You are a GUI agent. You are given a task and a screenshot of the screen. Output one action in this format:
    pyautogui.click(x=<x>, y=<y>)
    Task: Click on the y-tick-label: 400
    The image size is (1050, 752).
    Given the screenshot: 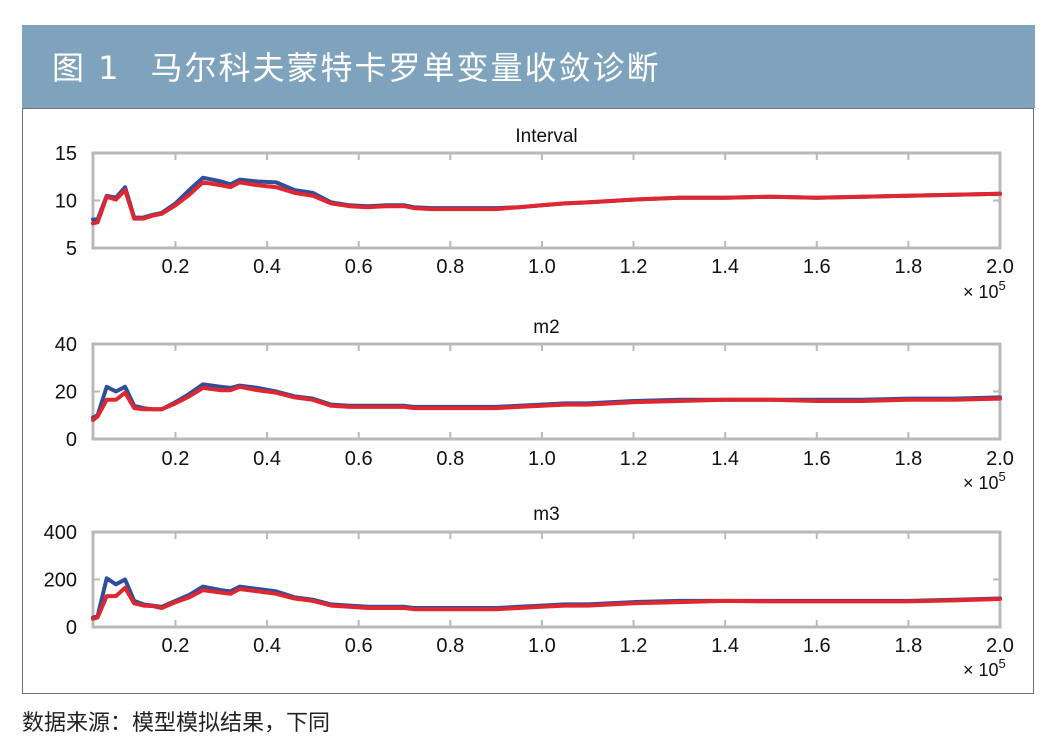 What is the action you would take?
    pyautogui.click(x=60, y=533)
    